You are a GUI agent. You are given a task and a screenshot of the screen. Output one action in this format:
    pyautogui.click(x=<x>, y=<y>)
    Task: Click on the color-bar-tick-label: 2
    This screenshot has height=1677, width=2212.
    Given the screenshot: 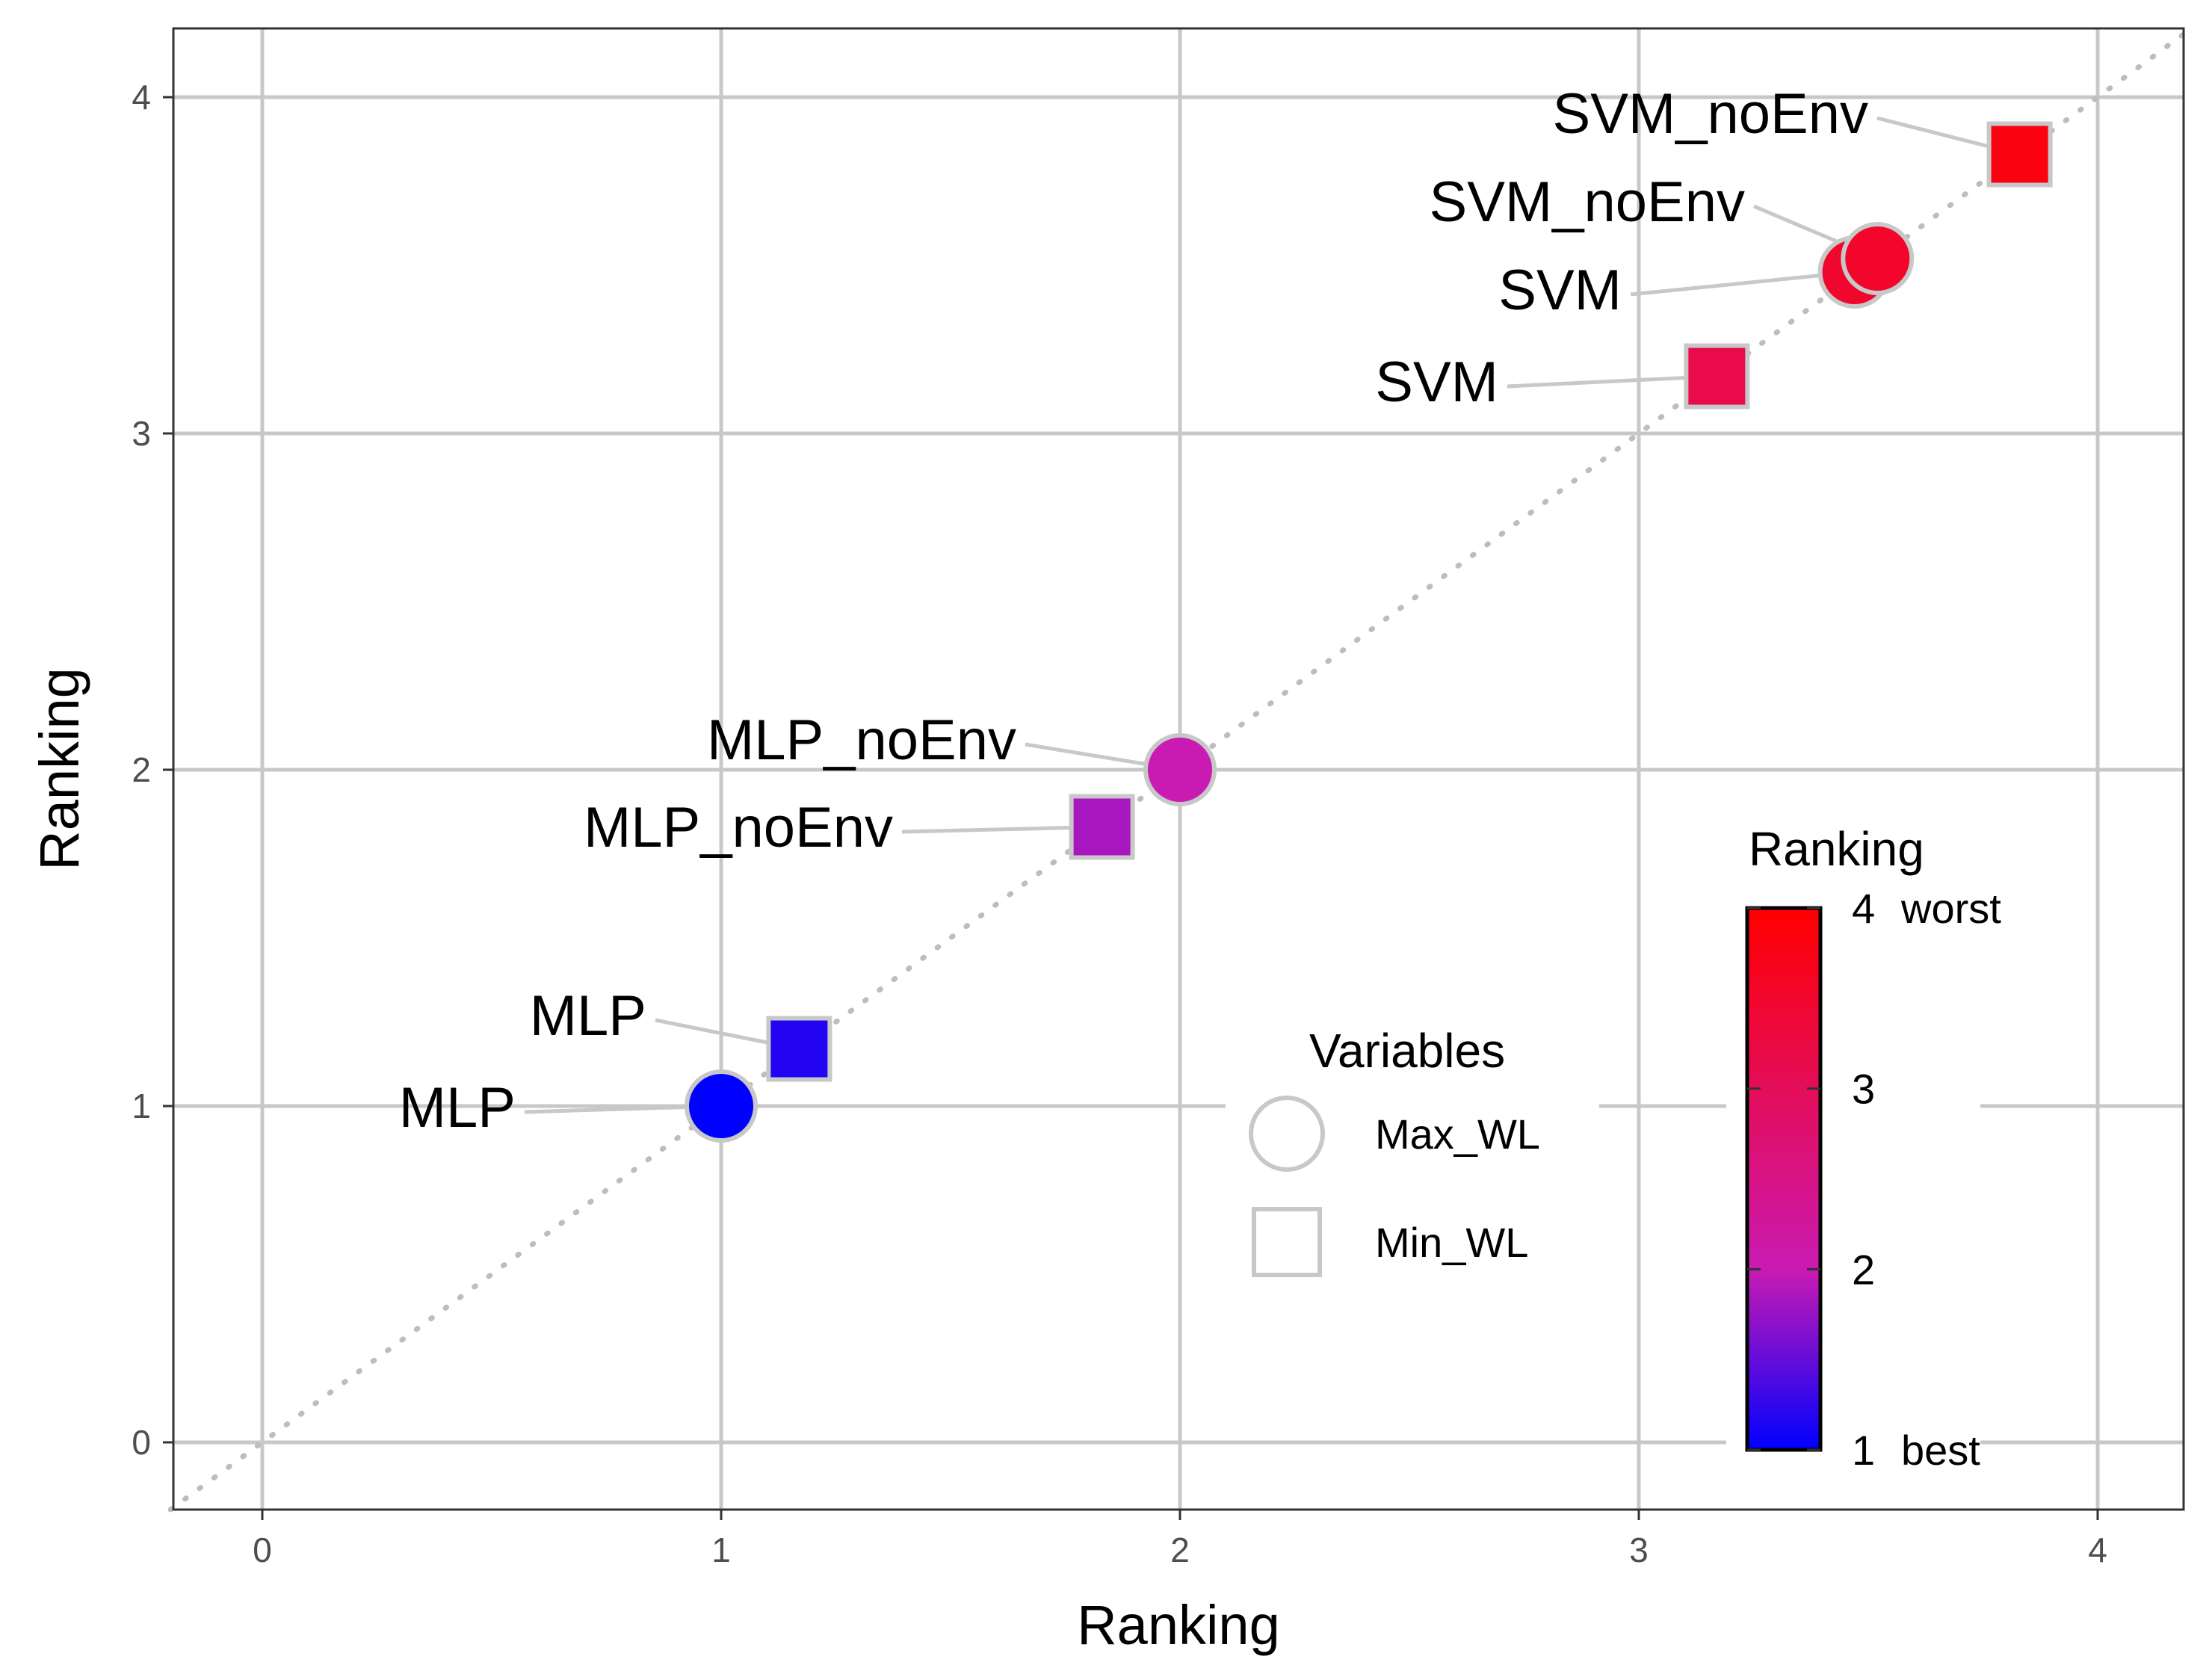 What is the action you would take?
    pyautogui.click(x=1863, y=1270)
    